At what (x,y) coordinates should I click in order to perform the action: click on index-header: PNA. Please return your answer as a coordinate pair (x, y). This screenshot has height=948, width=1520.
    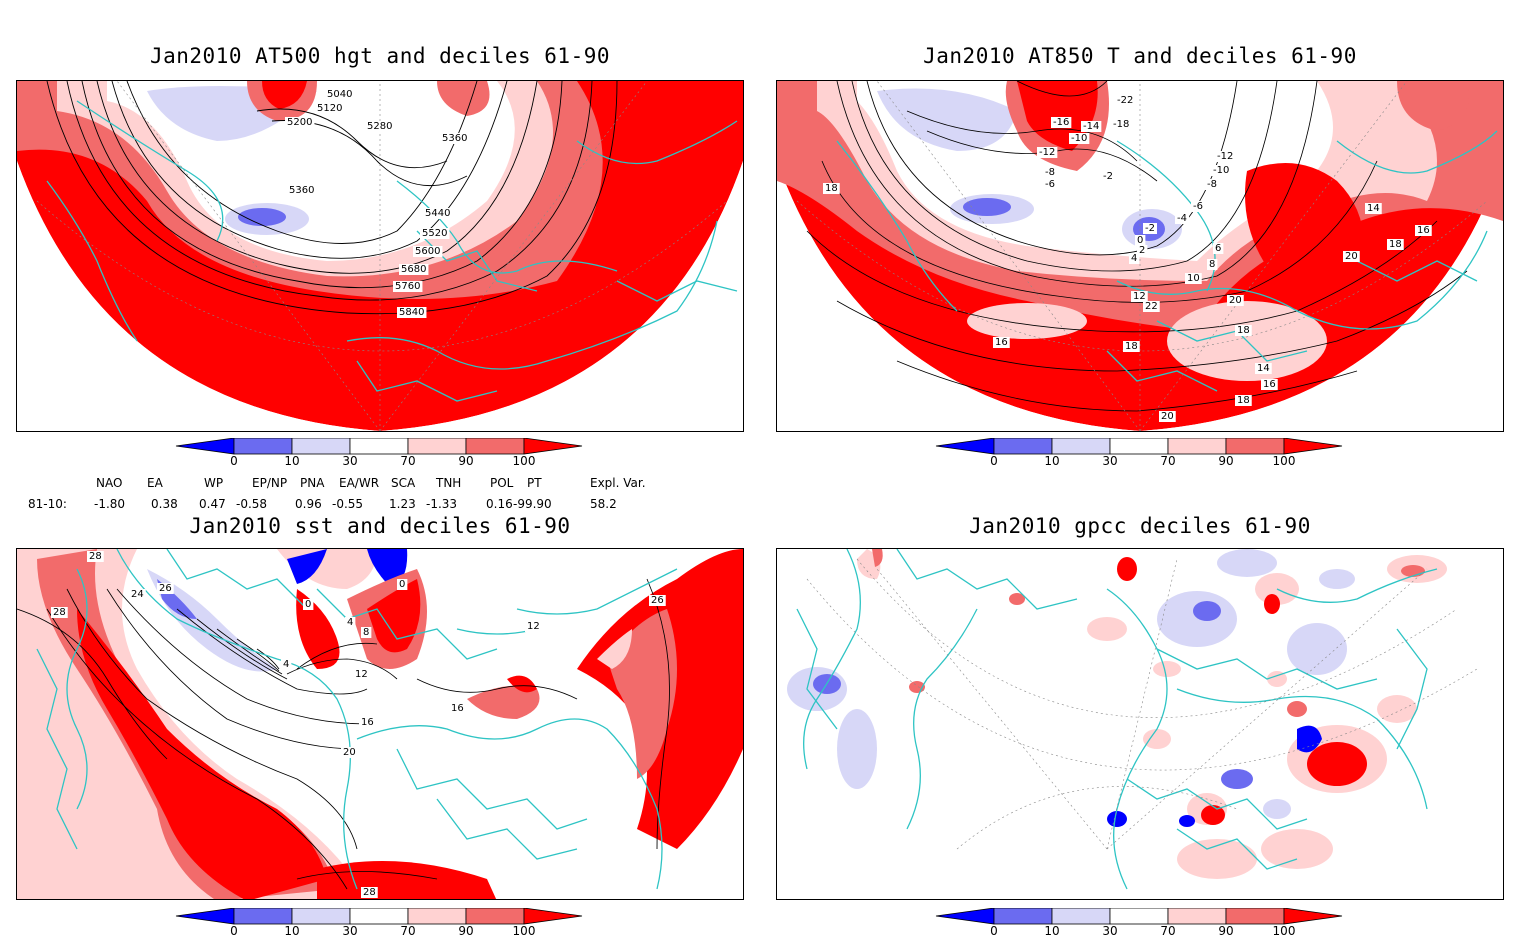
    Looking at the image, I should click on (312, 483).